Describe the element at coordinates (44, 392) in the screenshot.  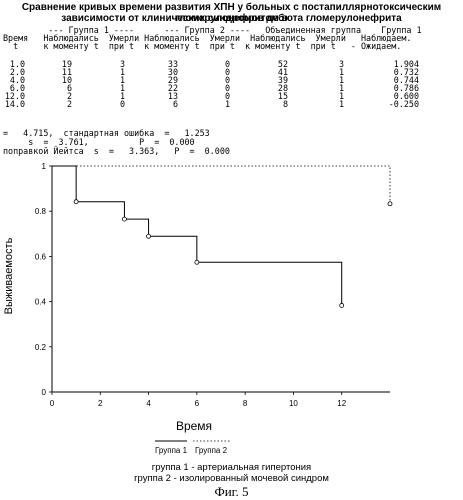
I see `y-tick-label: 0` at that location.